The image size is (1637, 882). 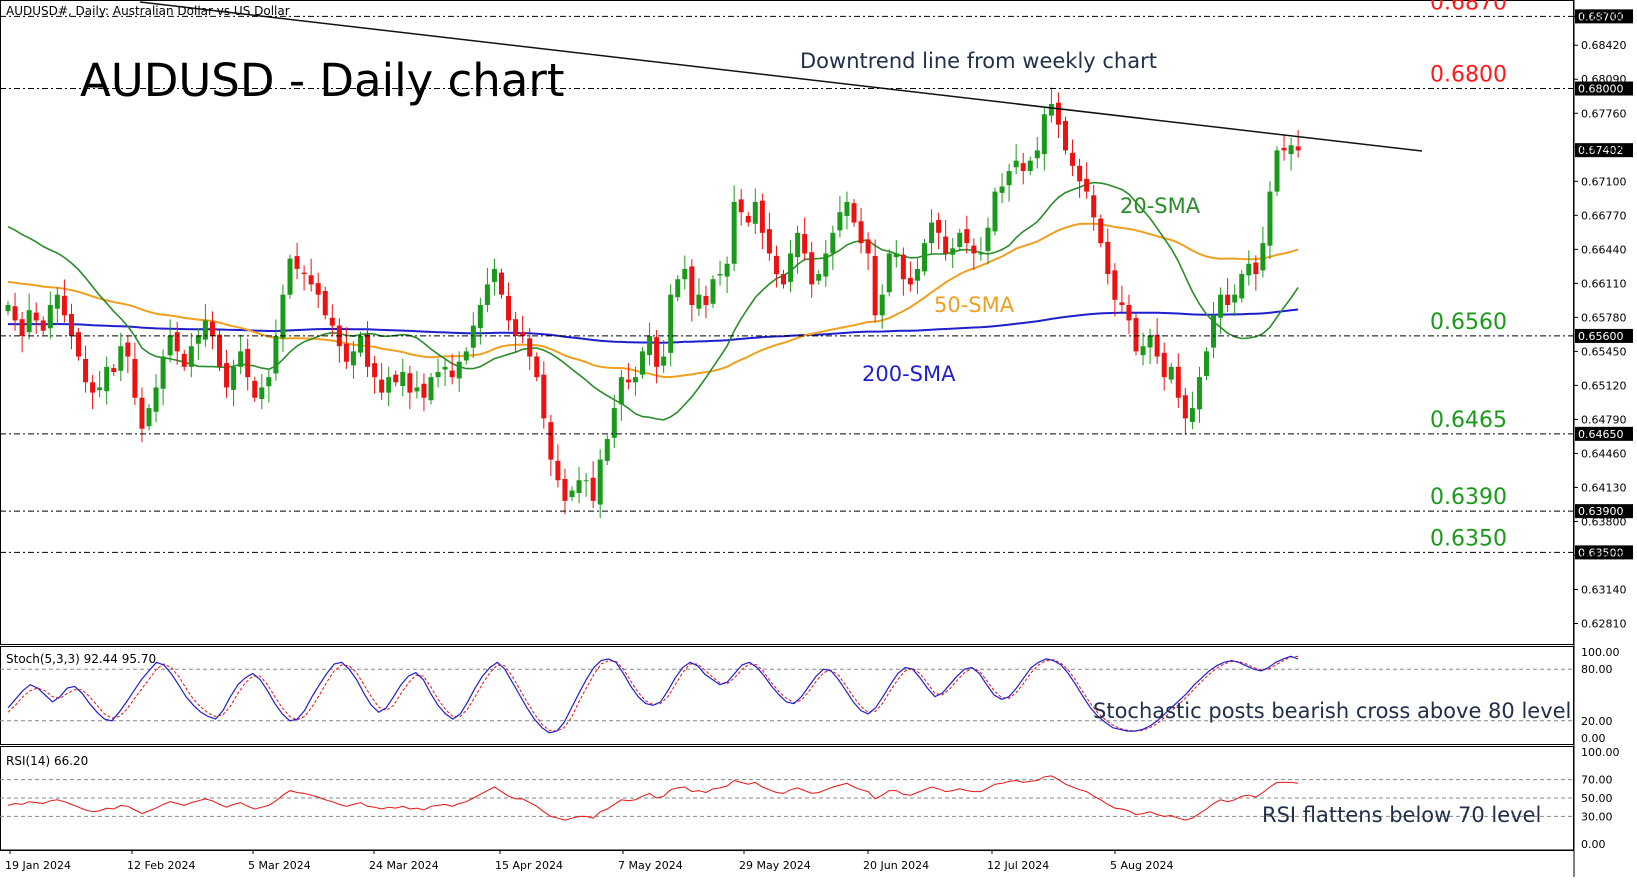 I want to click on stoch-tick-label: 100.00, so click(x=1600, y=652).